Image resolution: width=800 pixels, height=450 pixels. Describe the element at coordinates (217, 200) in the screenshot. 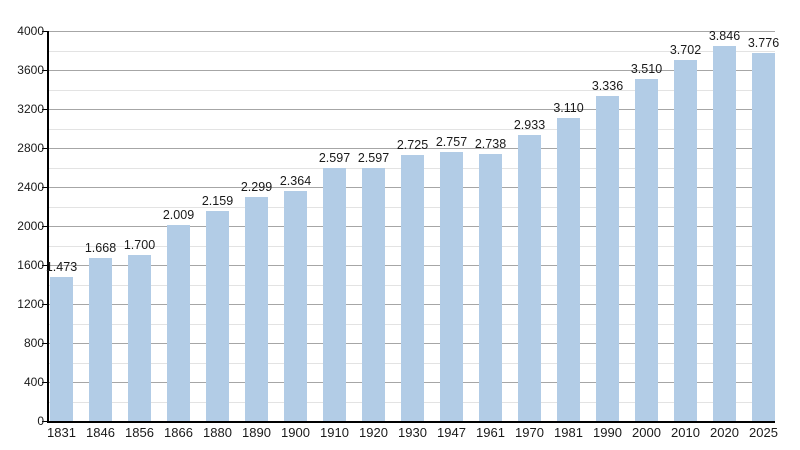

I see `bar-value-label: 2.159` at that location.